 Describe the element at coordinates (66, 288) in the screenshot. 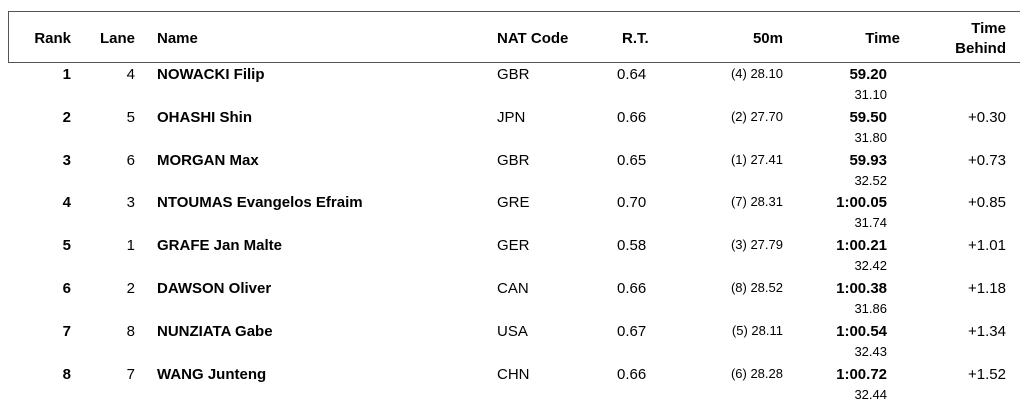

I see `cell-rank: 6` at that location.